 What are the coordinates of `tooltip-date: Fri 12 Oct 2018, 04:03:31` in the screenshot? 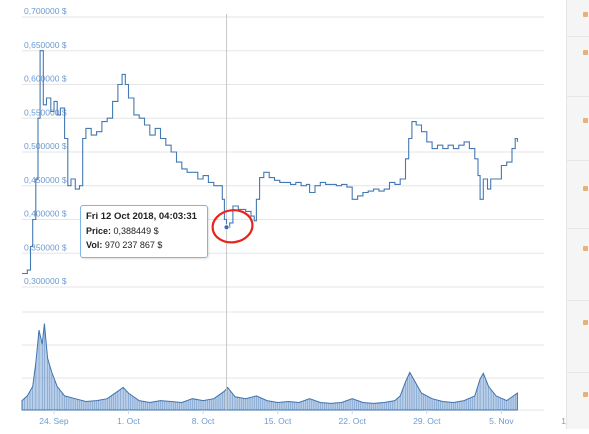 It's located at (141, 216).